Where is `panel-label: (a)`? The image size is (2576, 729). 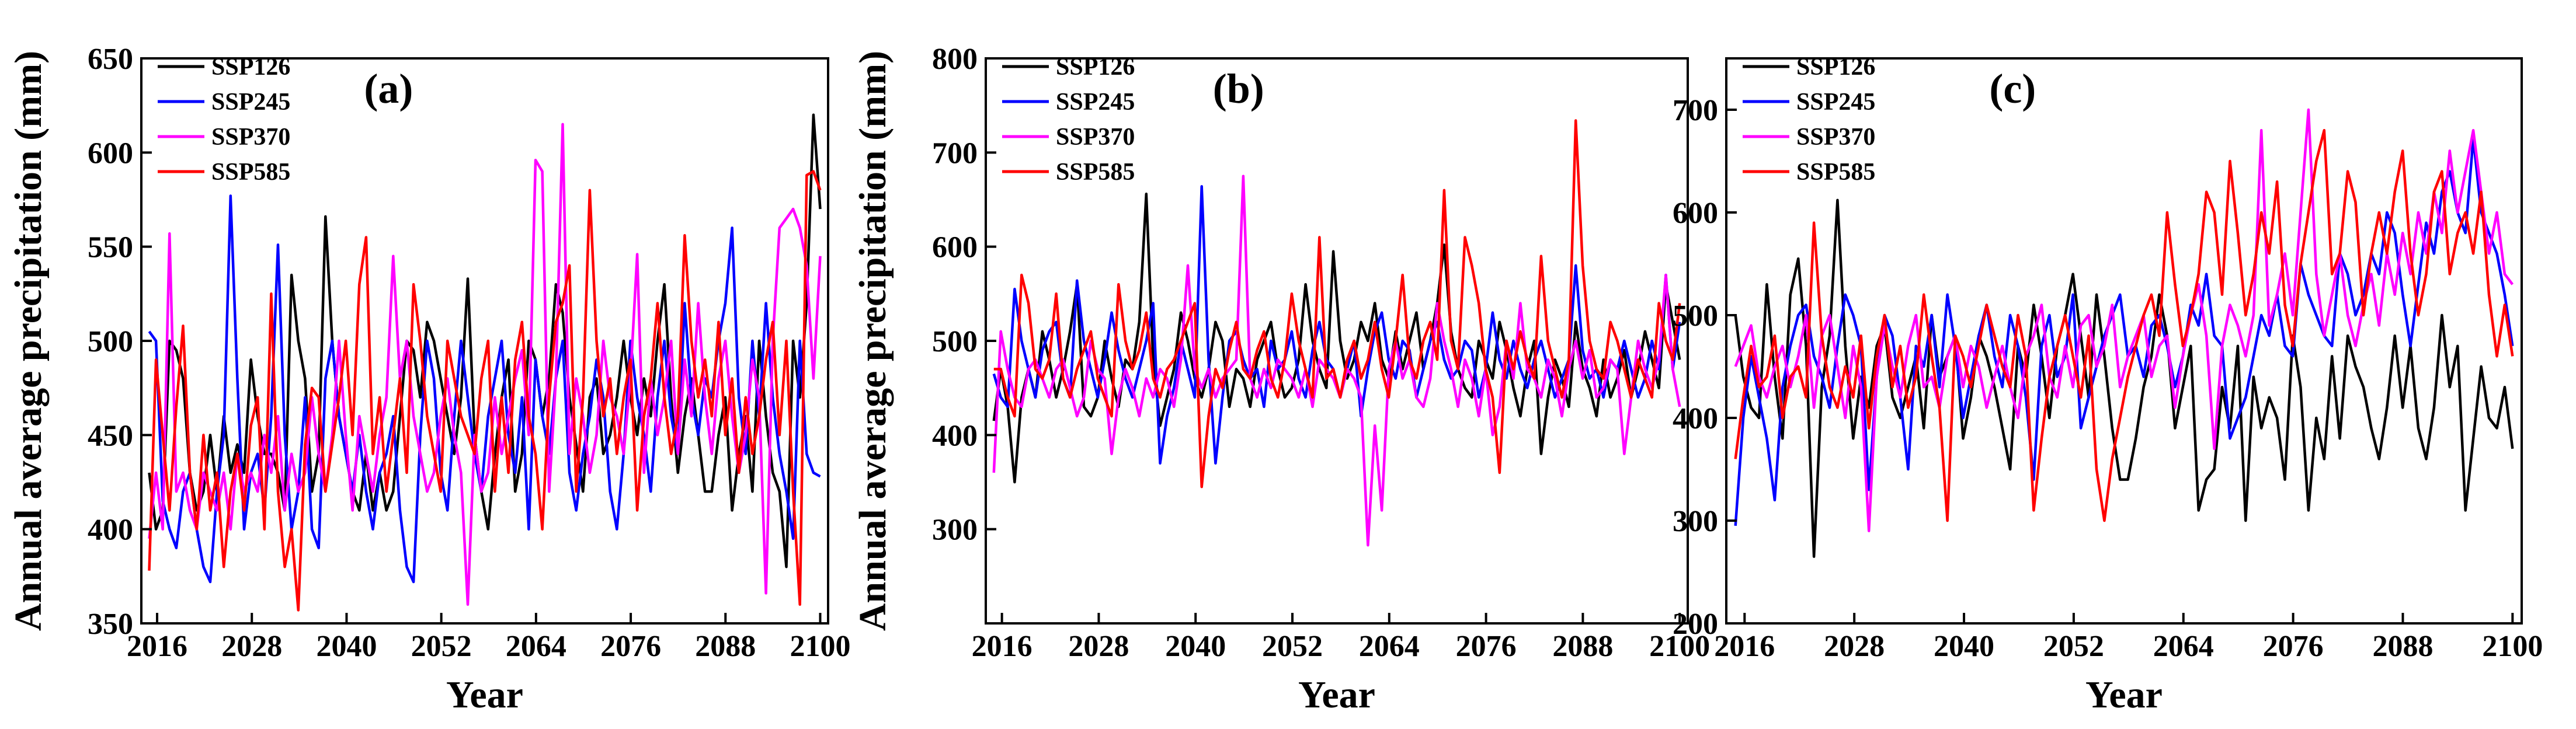 panel-label: (a) is located at coordinates (389, 88).